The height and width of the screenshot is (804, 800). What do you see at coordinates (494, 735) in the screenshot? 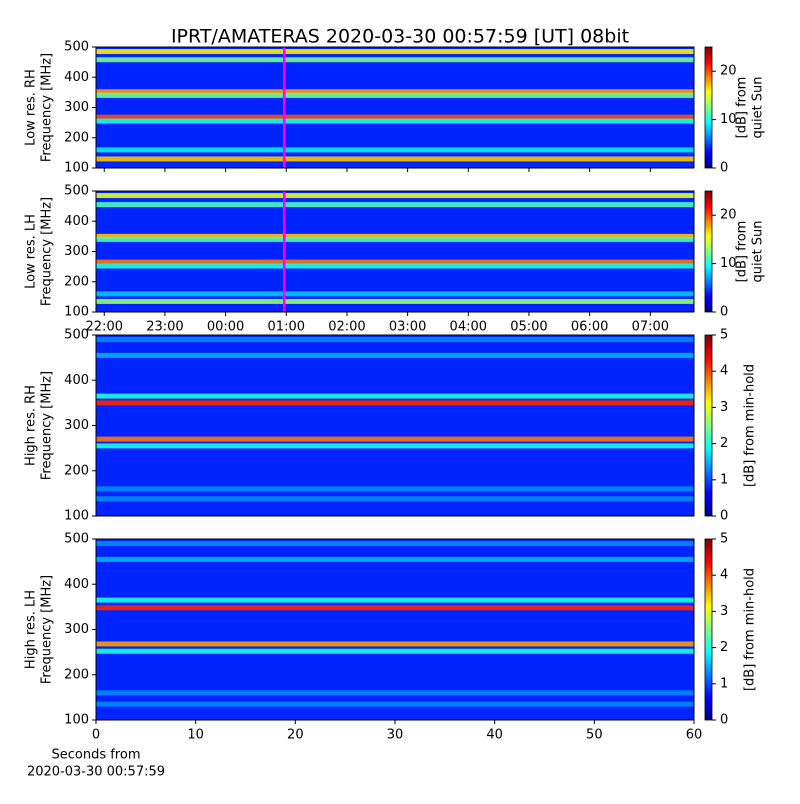
I see `x-tick-label: 40` at bounding box center [494, 735].